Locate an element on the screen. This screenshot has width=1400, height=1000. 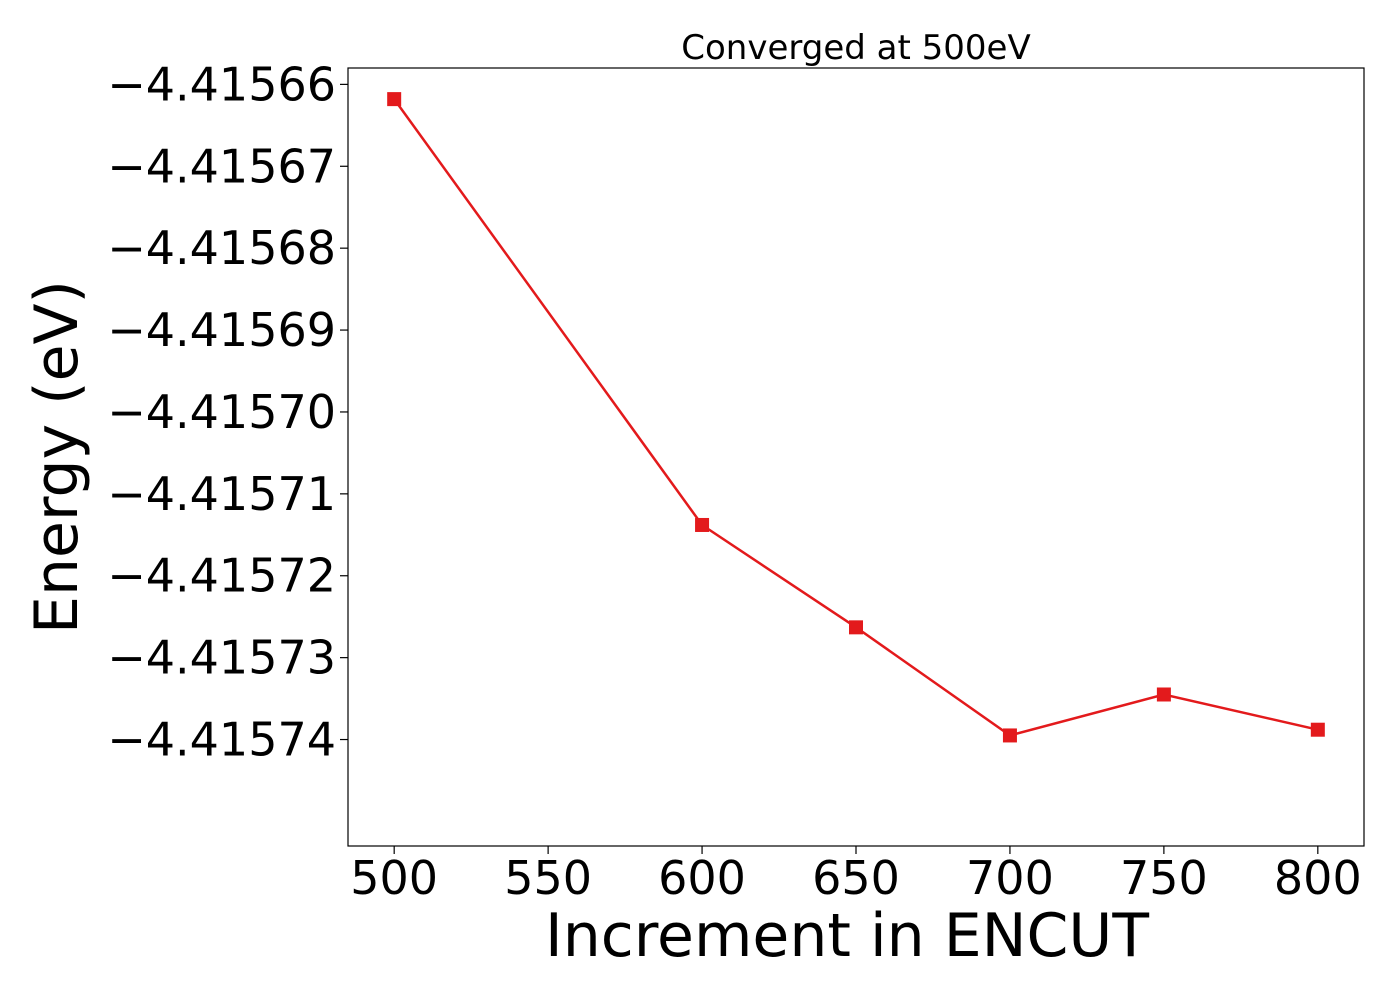
y-tick-label: −4.41566 is located at coordinates (221, 84).